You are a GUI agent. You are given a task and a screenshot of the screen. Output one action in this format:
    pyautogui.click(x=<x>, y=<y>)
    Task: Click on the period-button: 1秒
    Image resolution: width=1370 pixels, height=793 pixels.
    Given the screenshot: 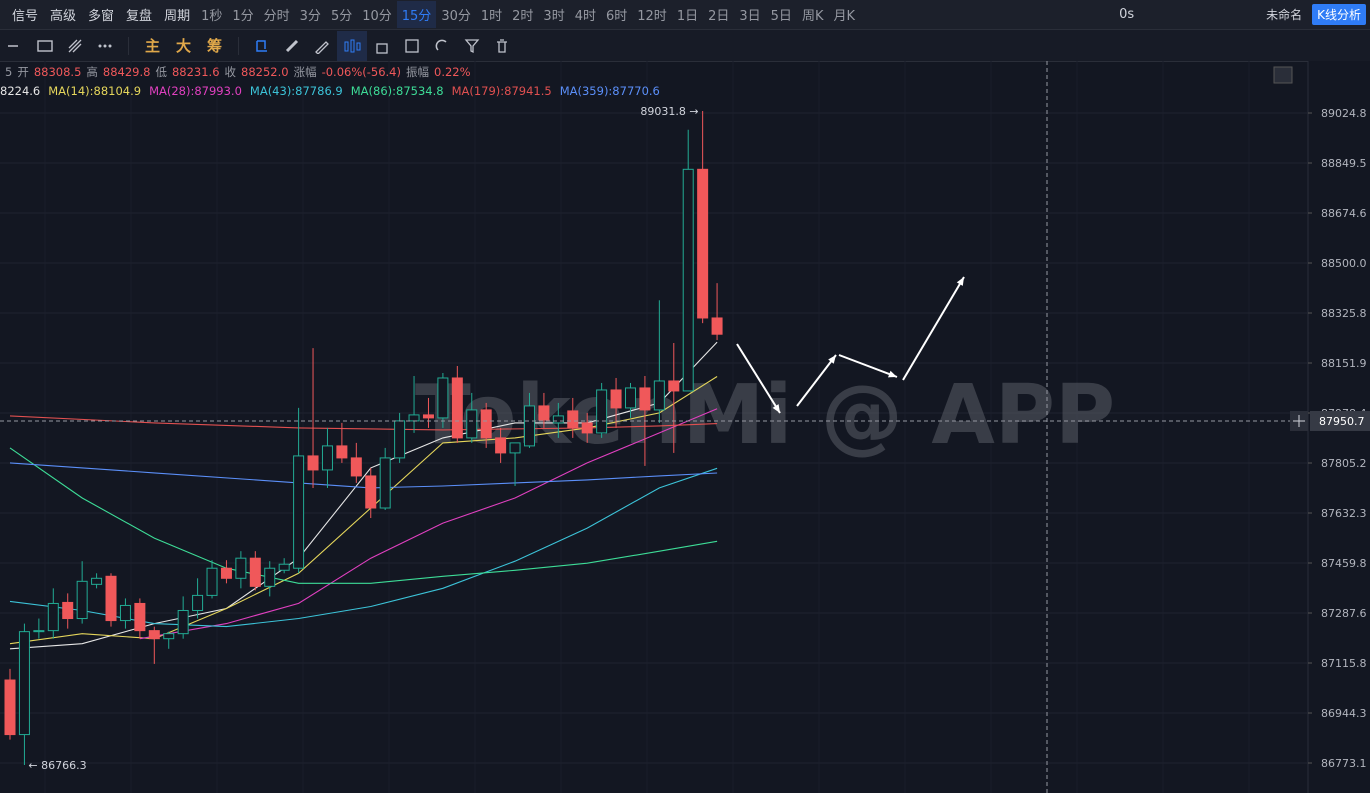 What is the action you would take?
    pyautogui.click(x=212, y=16)
    